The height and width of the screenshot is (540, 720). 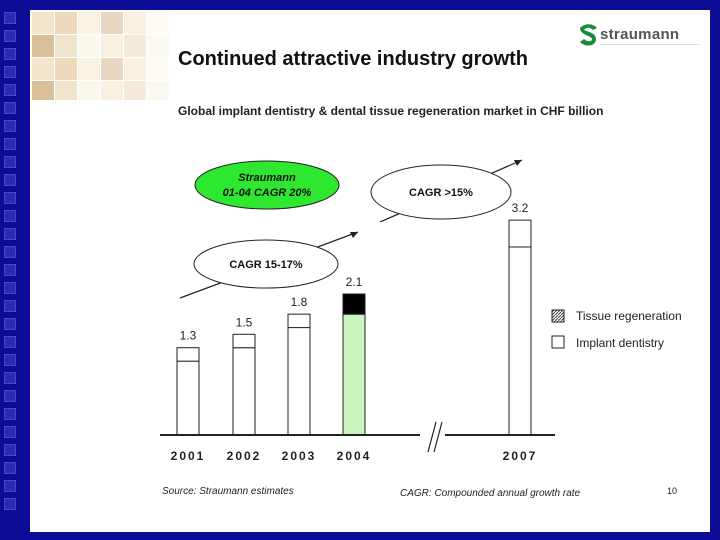 What do you see at coordinates (244, 391) in the screenshot?
I see `bar-implant-2002` at bounding box center [244, 391].